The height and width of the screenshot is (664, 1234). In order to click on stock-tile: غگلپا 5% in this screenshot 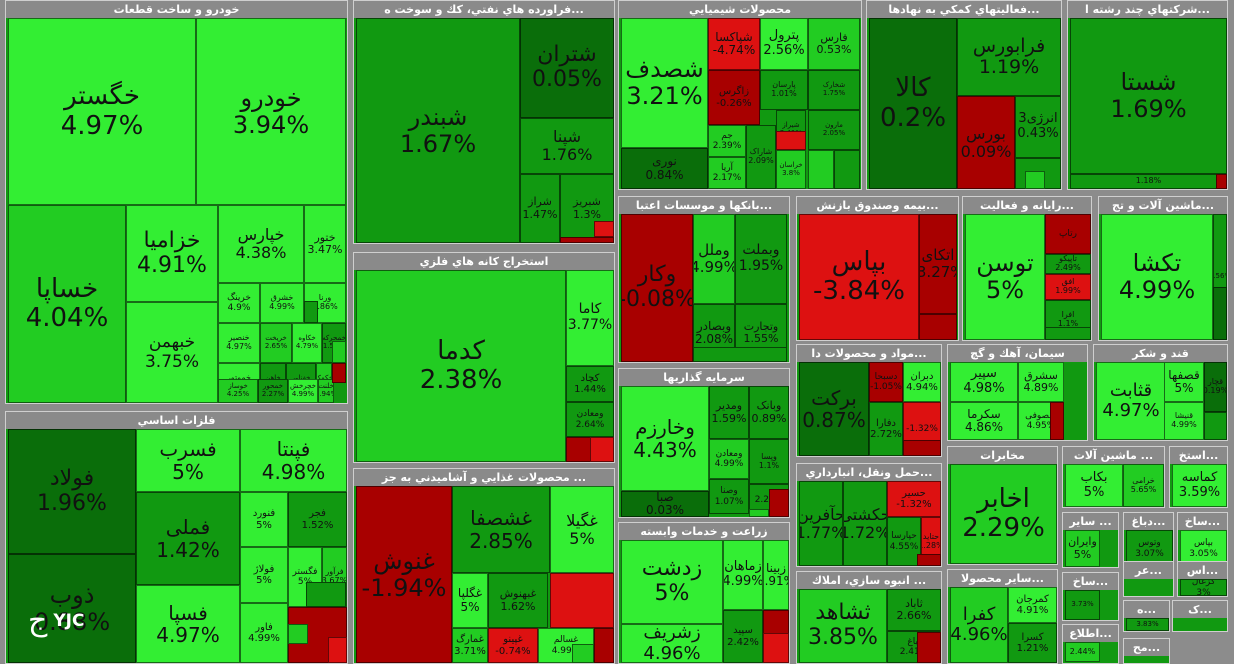, I will do `click(470, 600)`.